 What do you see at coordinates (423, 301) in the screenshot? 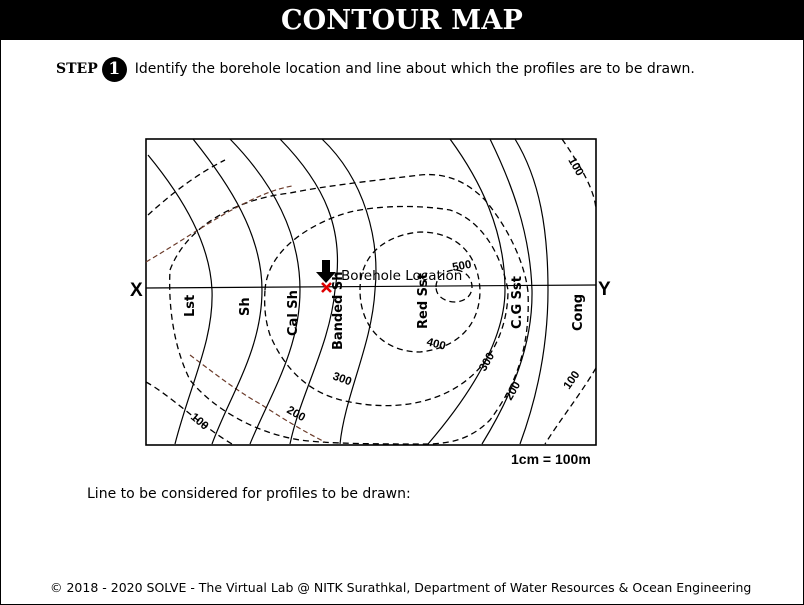
I see `formation-label-red-sst: Red Sst` at bounding box center [423, 301].